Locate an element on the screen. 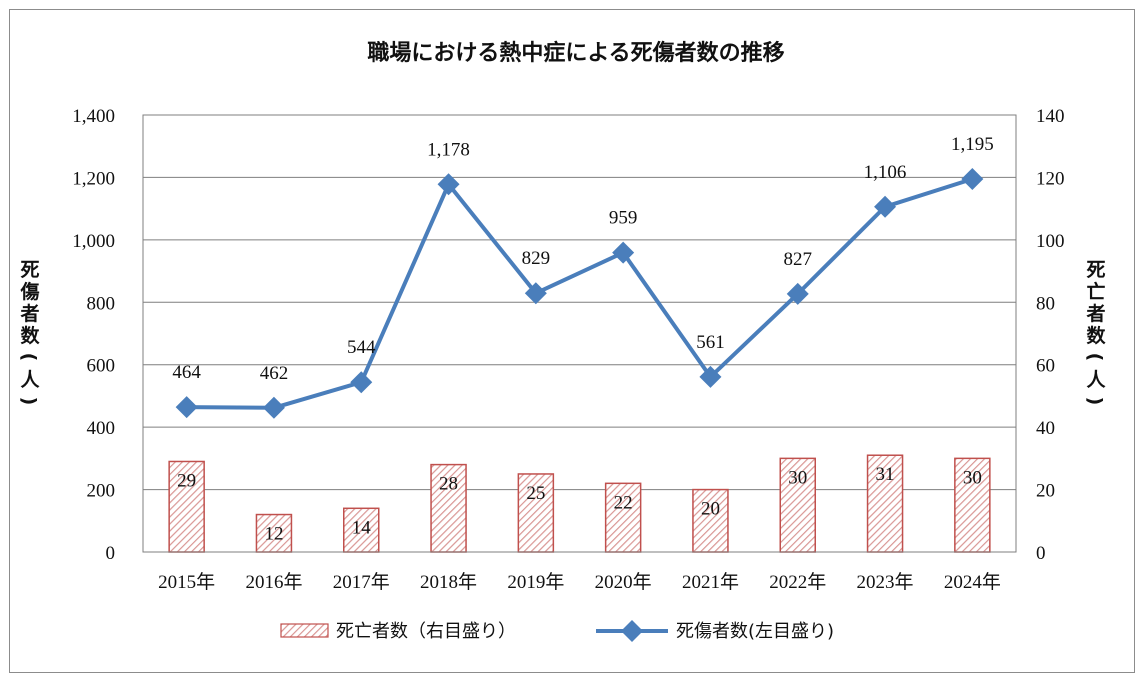 The height and width of the screenshot is (684, 1146). bar-data-label: 25 is located at coordinates (535, 493).